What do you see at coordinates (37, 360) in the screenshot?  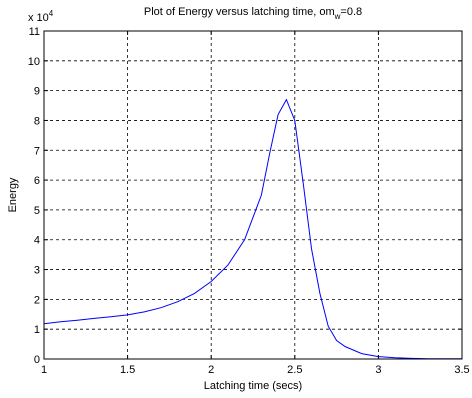 I see `y-tick-label: 0` at bounding box center [37, 360].